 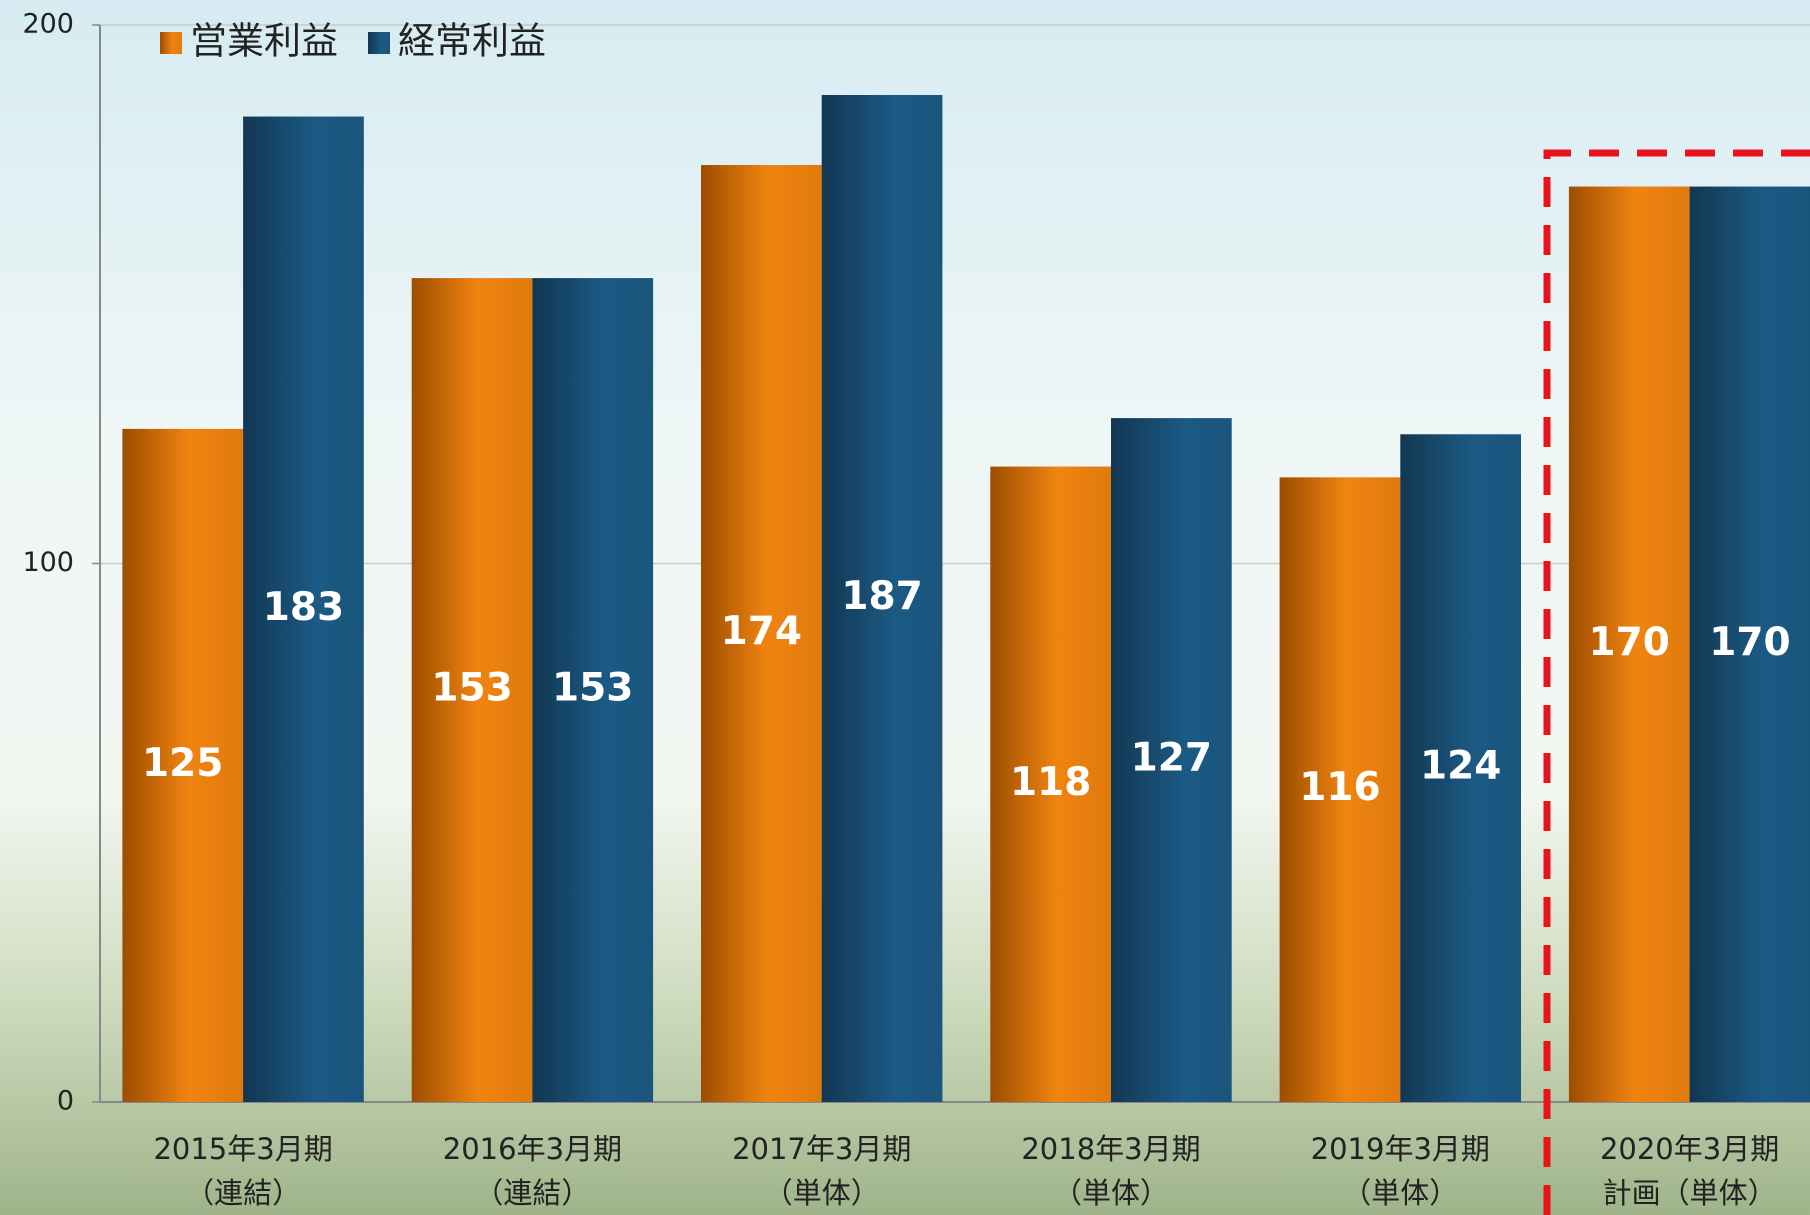 I want to click on legend-label: 営業利益, so click(x=264, y=41).